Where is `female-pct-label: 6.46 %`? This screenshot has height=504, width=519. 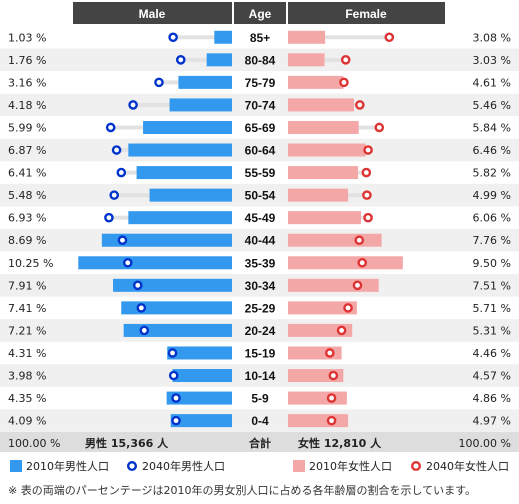
female-pct-label: 6.46 % is located at coordinates (492, 150).